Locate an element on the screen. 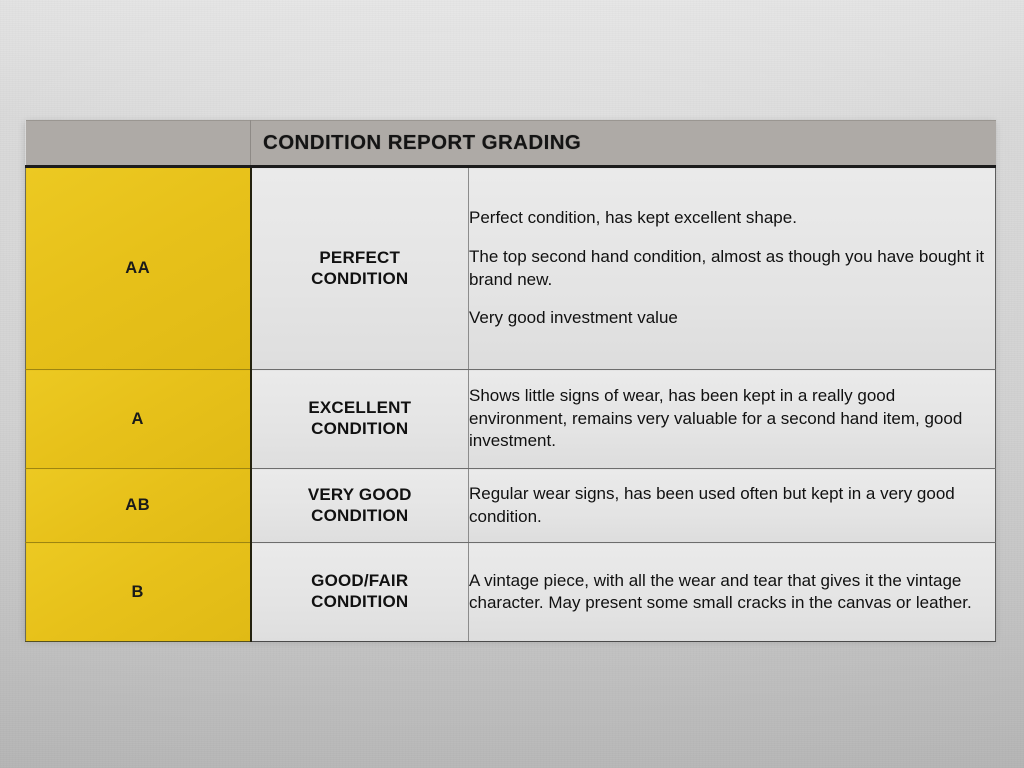 The height and width of the screenshot is (768, 1024). grade-label: AA is located at coordinates (138, 268).